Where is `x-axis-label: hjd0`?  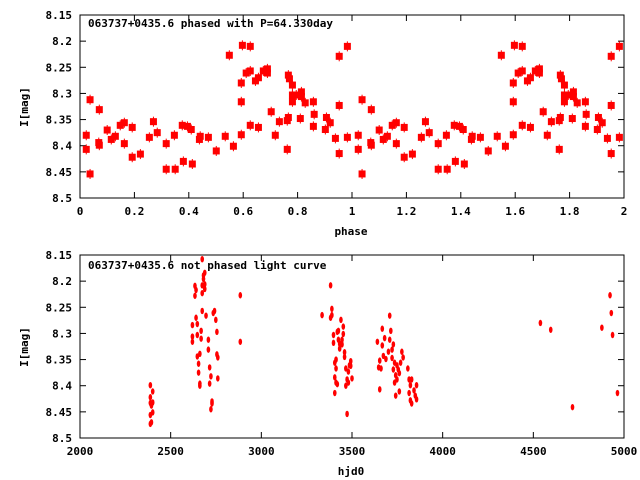
x-axis-label: hjd0 is located at coordinates (351, 471).